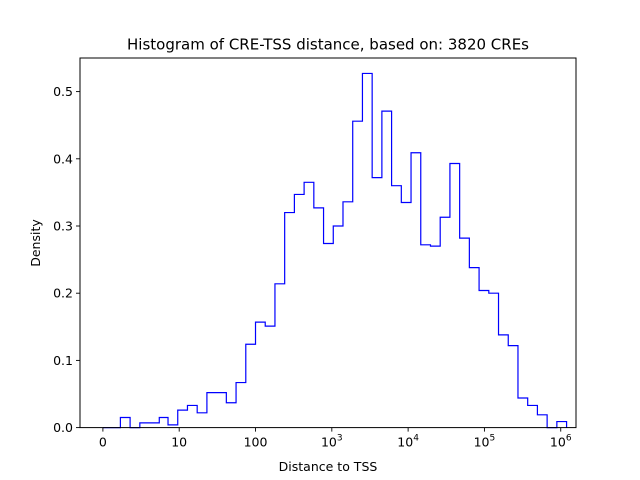  Describe the element at coordinates (179, 442) in the screenshot. I see `x-tick-label: 10` at that location.